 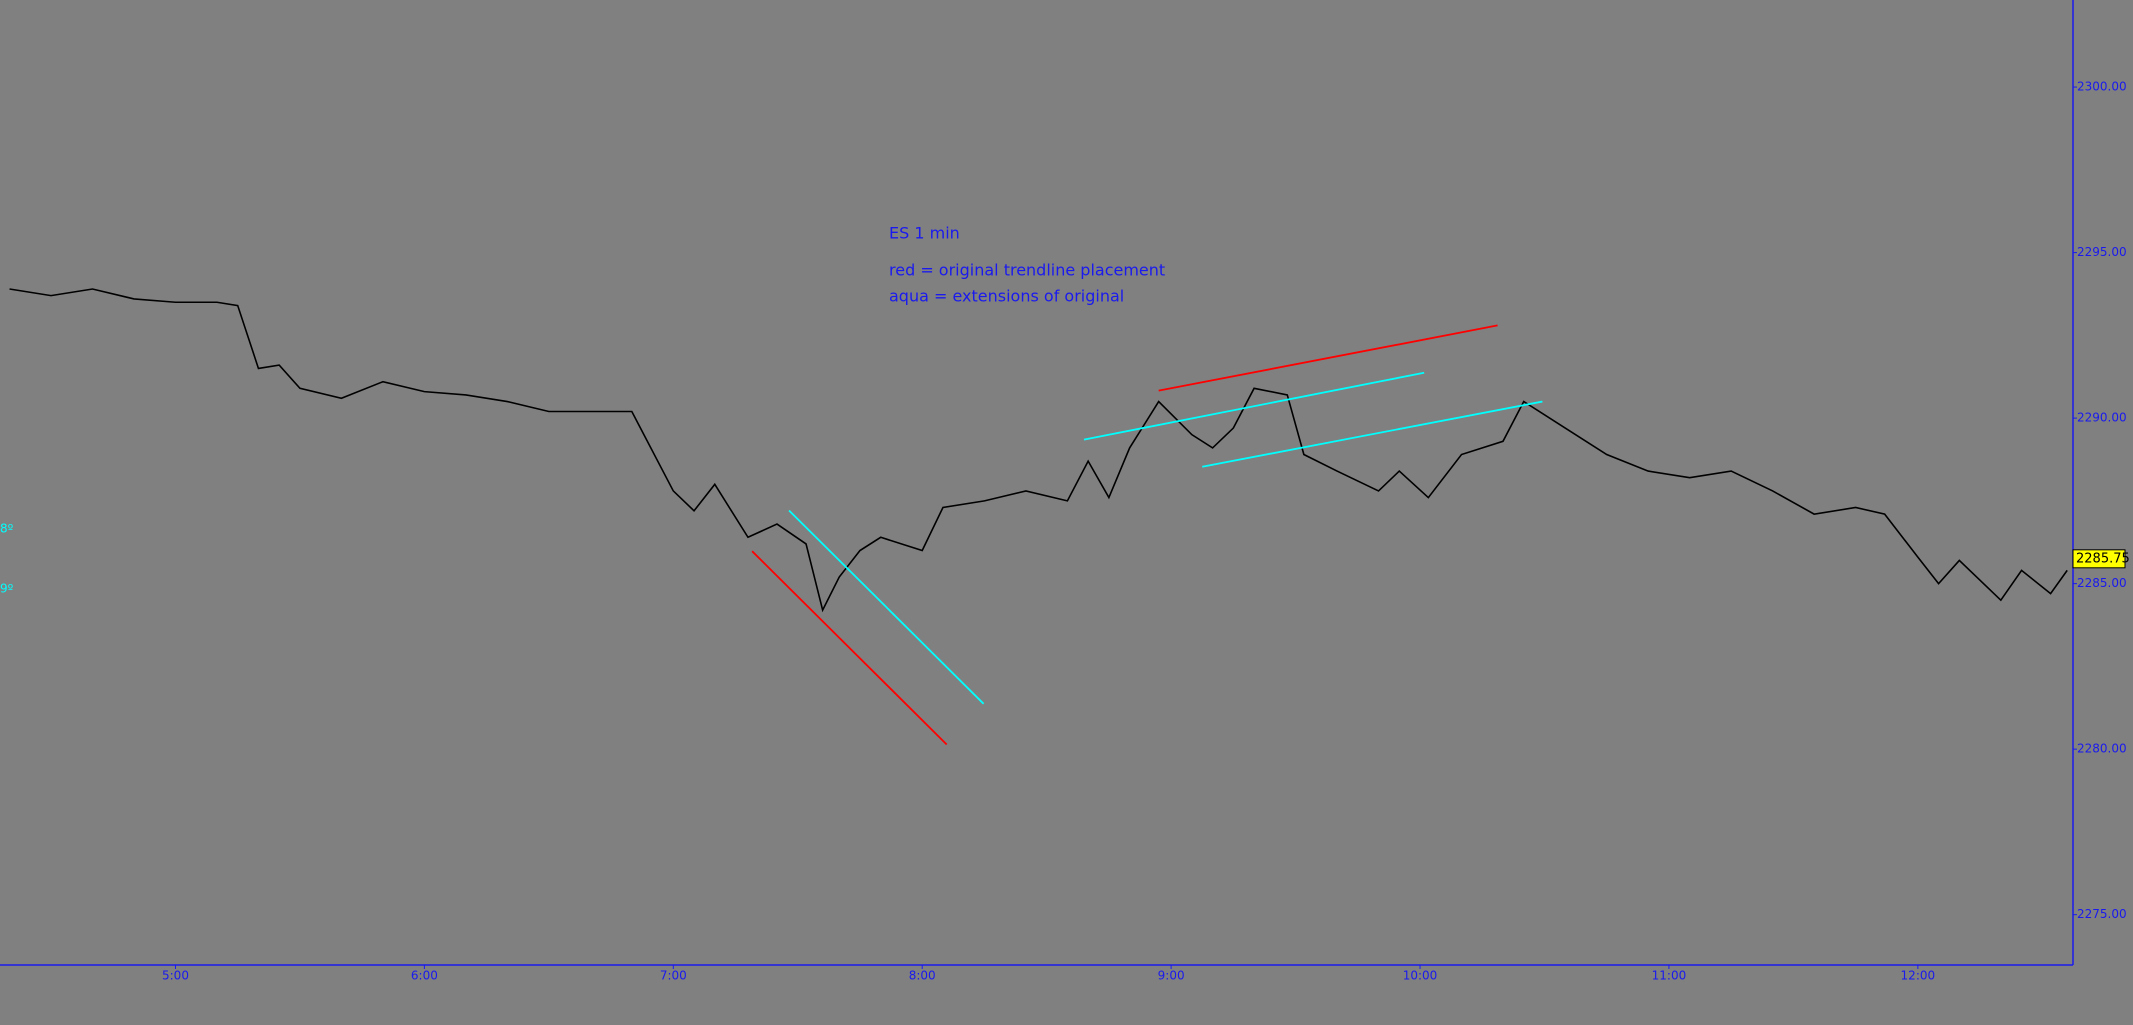 What do you see at coordinates (2102, 418) in the screenshot?
I see `y-tick-label: 2290.00` at bounding box center [2102, 418].